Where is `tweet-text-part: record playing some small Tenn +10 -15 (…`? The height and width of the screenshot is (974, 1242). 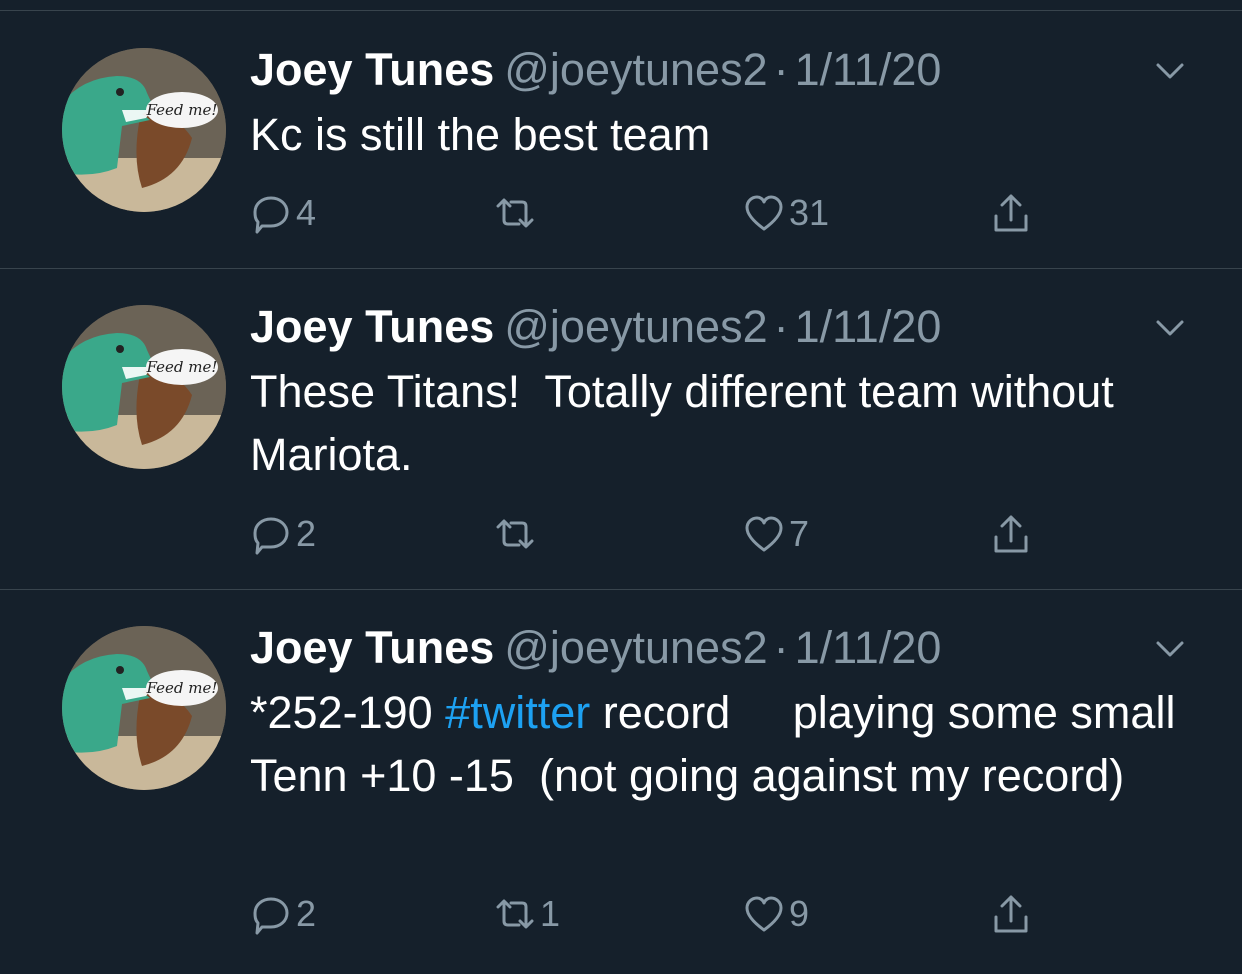 tweet-text-part: record playing some small Tenn +10 -15 (… is located at coordinates (719, 744).